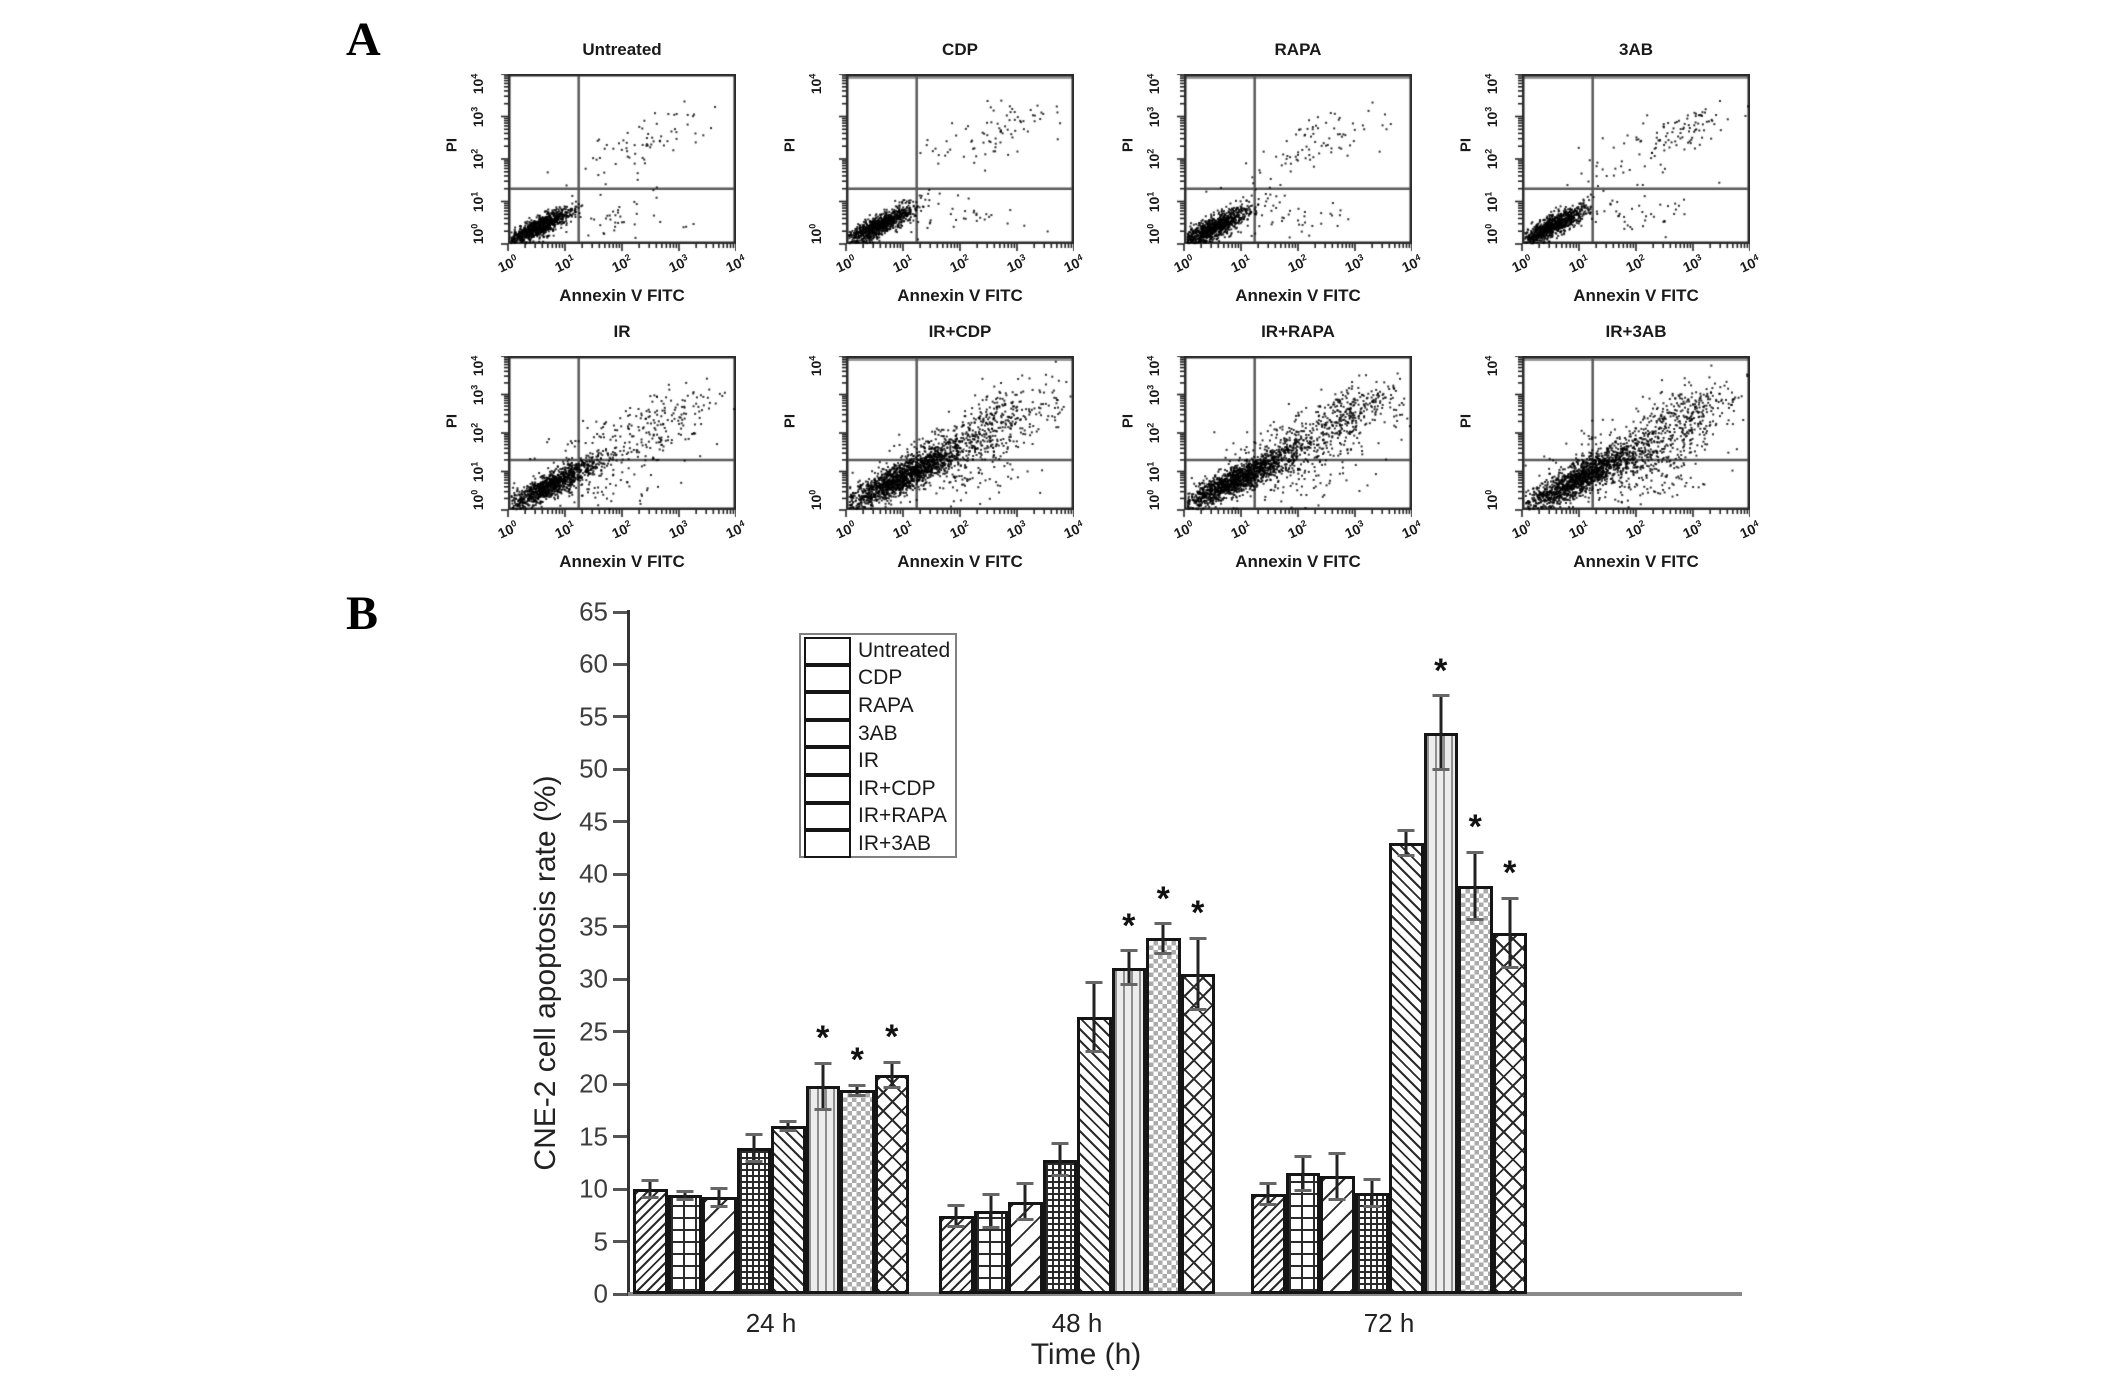 Image resolution: width=2126 pixels, height=1383 pixels. I want to click on panel-a-label: A, so click(363, 39).